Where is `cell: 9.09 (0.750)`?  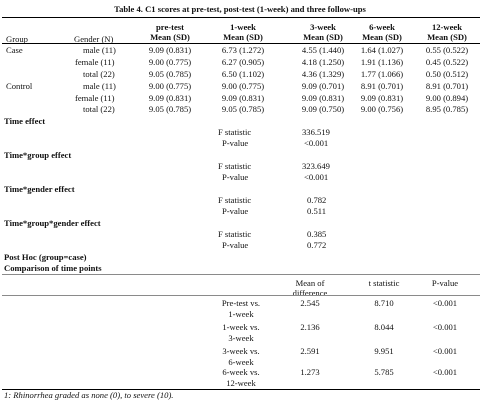
cell: 9.09 (0.750) is located at coordinates (323, 109).